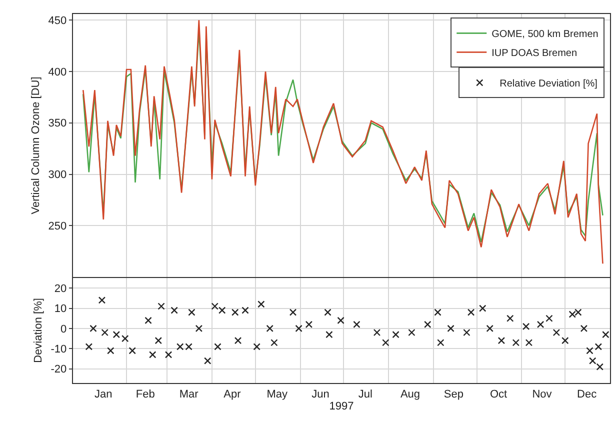 This screenshot has height=423, width=612. Describe the element at coordinates (60, 288) in the screenshot. I see `y-tick-label: 20` at that location.